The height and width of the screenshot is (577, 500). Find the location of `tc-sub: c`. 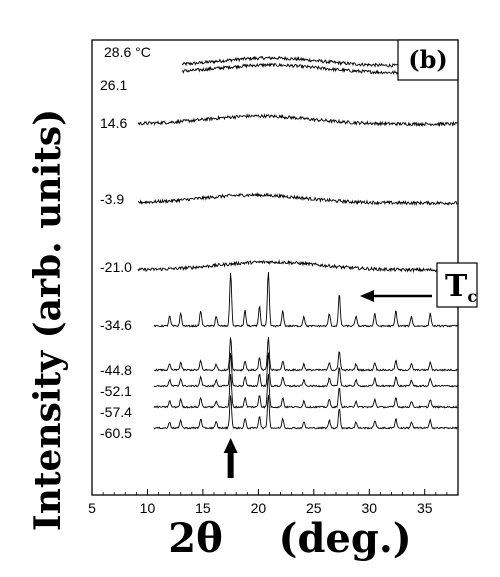

tc-sub: c is located at coordinates (472, 296).